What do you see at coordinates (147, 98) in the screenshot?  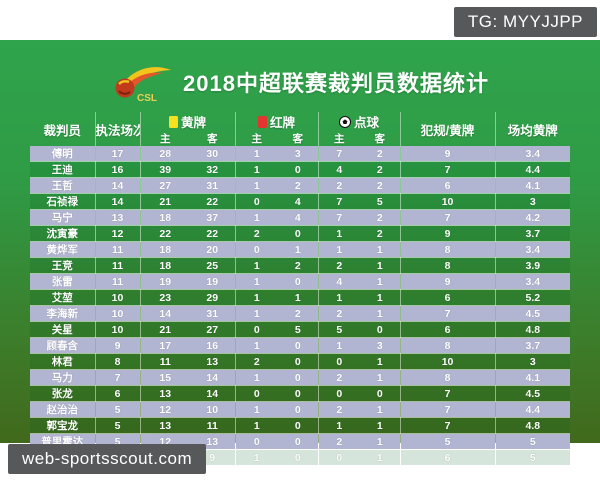 I see `csl-logo-text: CSL` at bounding box center [147, 98].